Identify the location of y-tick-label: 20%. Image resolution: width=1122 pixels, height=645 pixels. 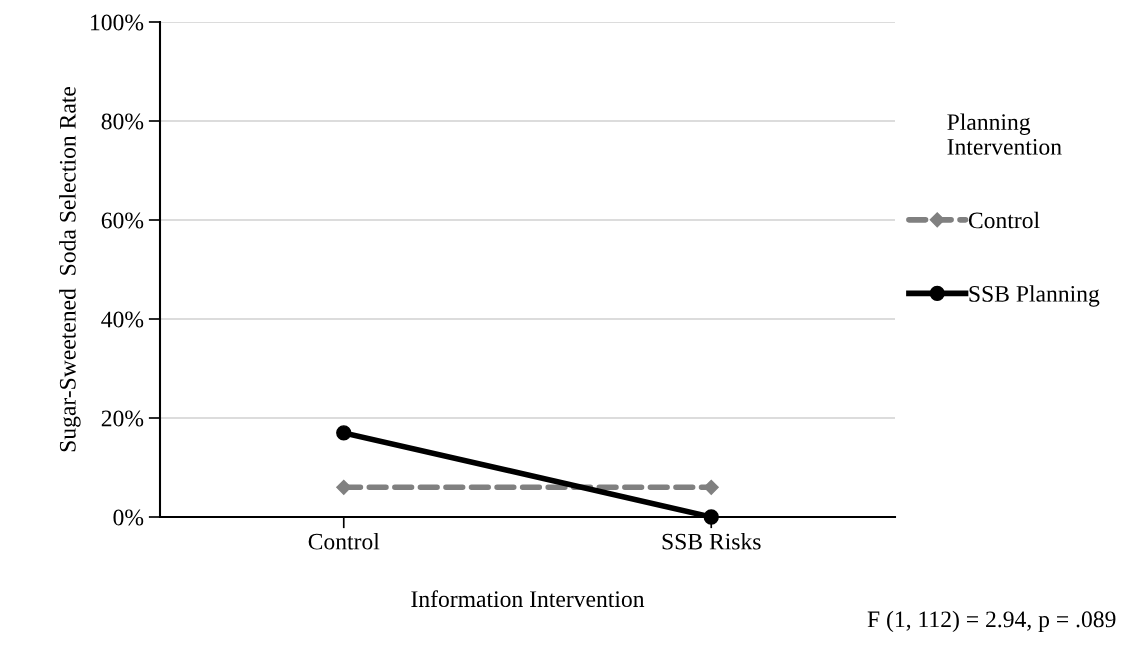
(122, 418).